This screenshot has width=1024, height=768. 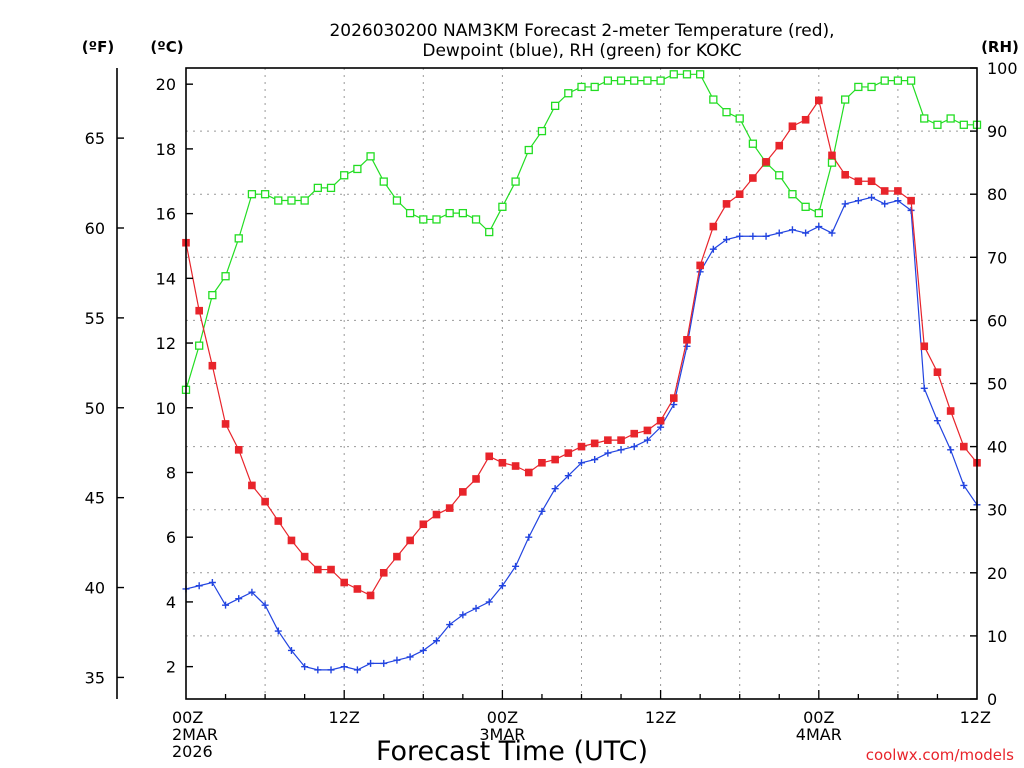 I want to click on fahrenheit-tick-label: 45, so click(x=95, y=498).